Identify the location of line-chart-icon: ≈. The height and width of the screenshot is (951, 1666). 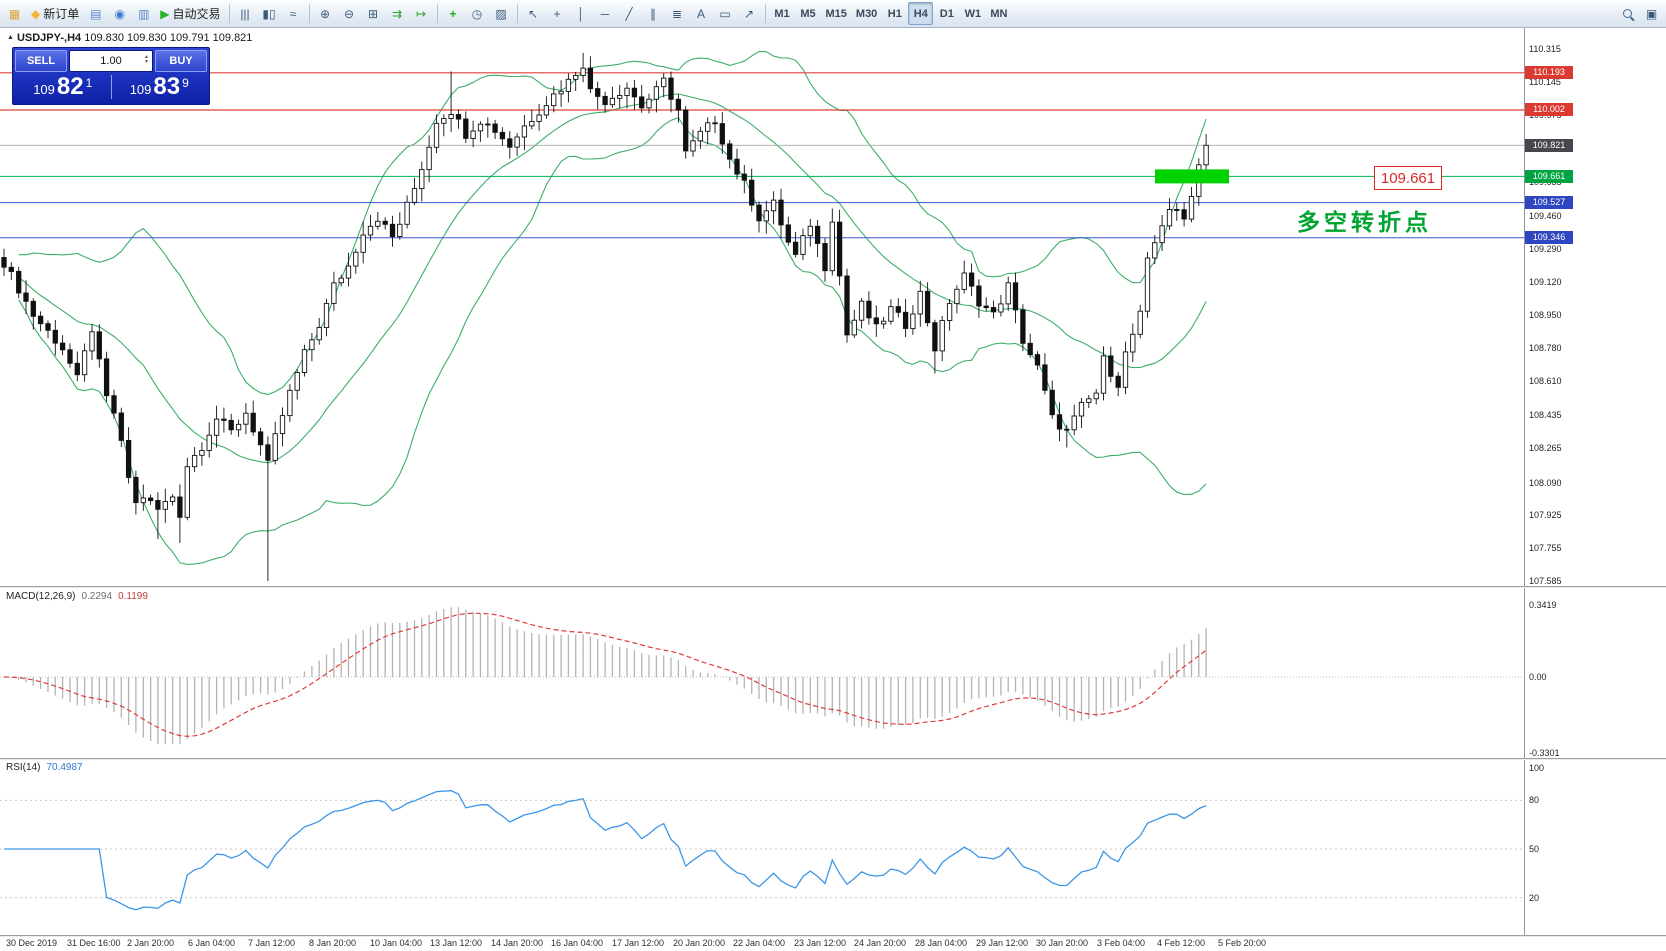
(293, 13).